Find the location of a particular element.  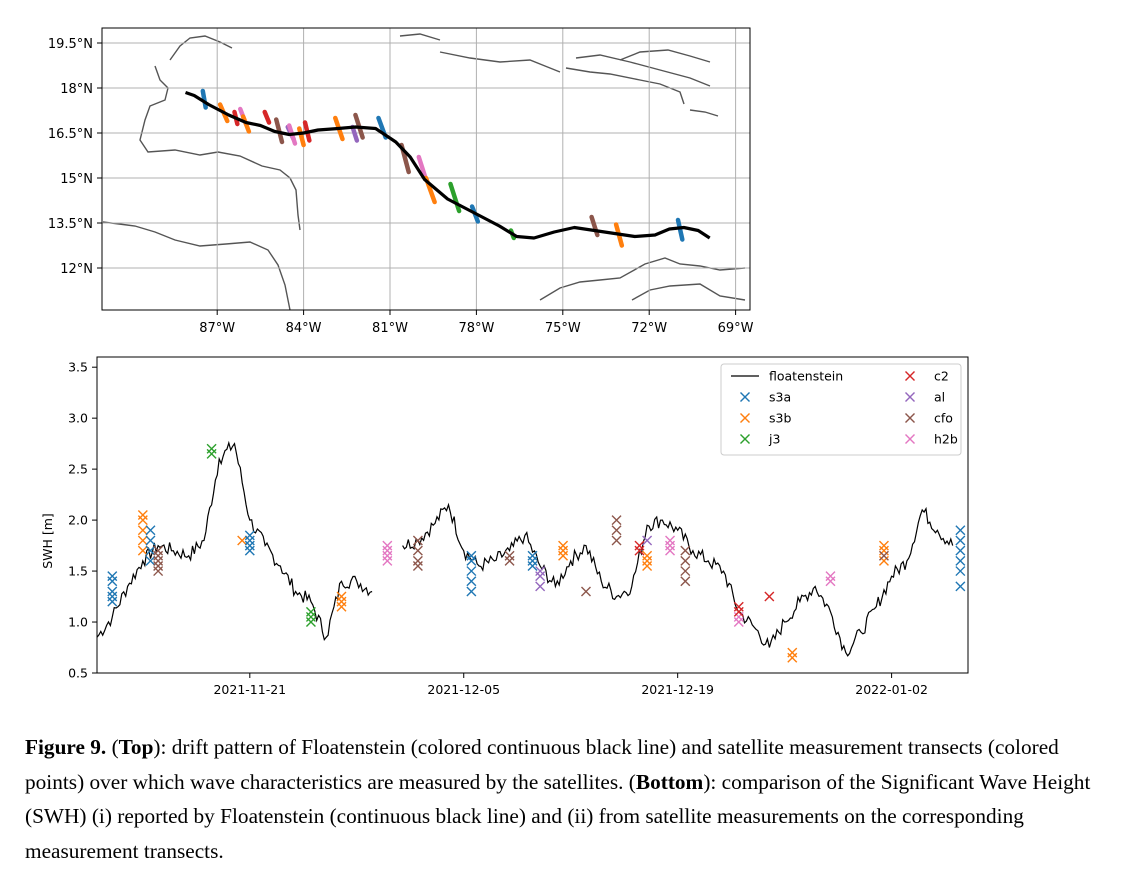

legend-label: c2 is located at coordinates (941, 376).